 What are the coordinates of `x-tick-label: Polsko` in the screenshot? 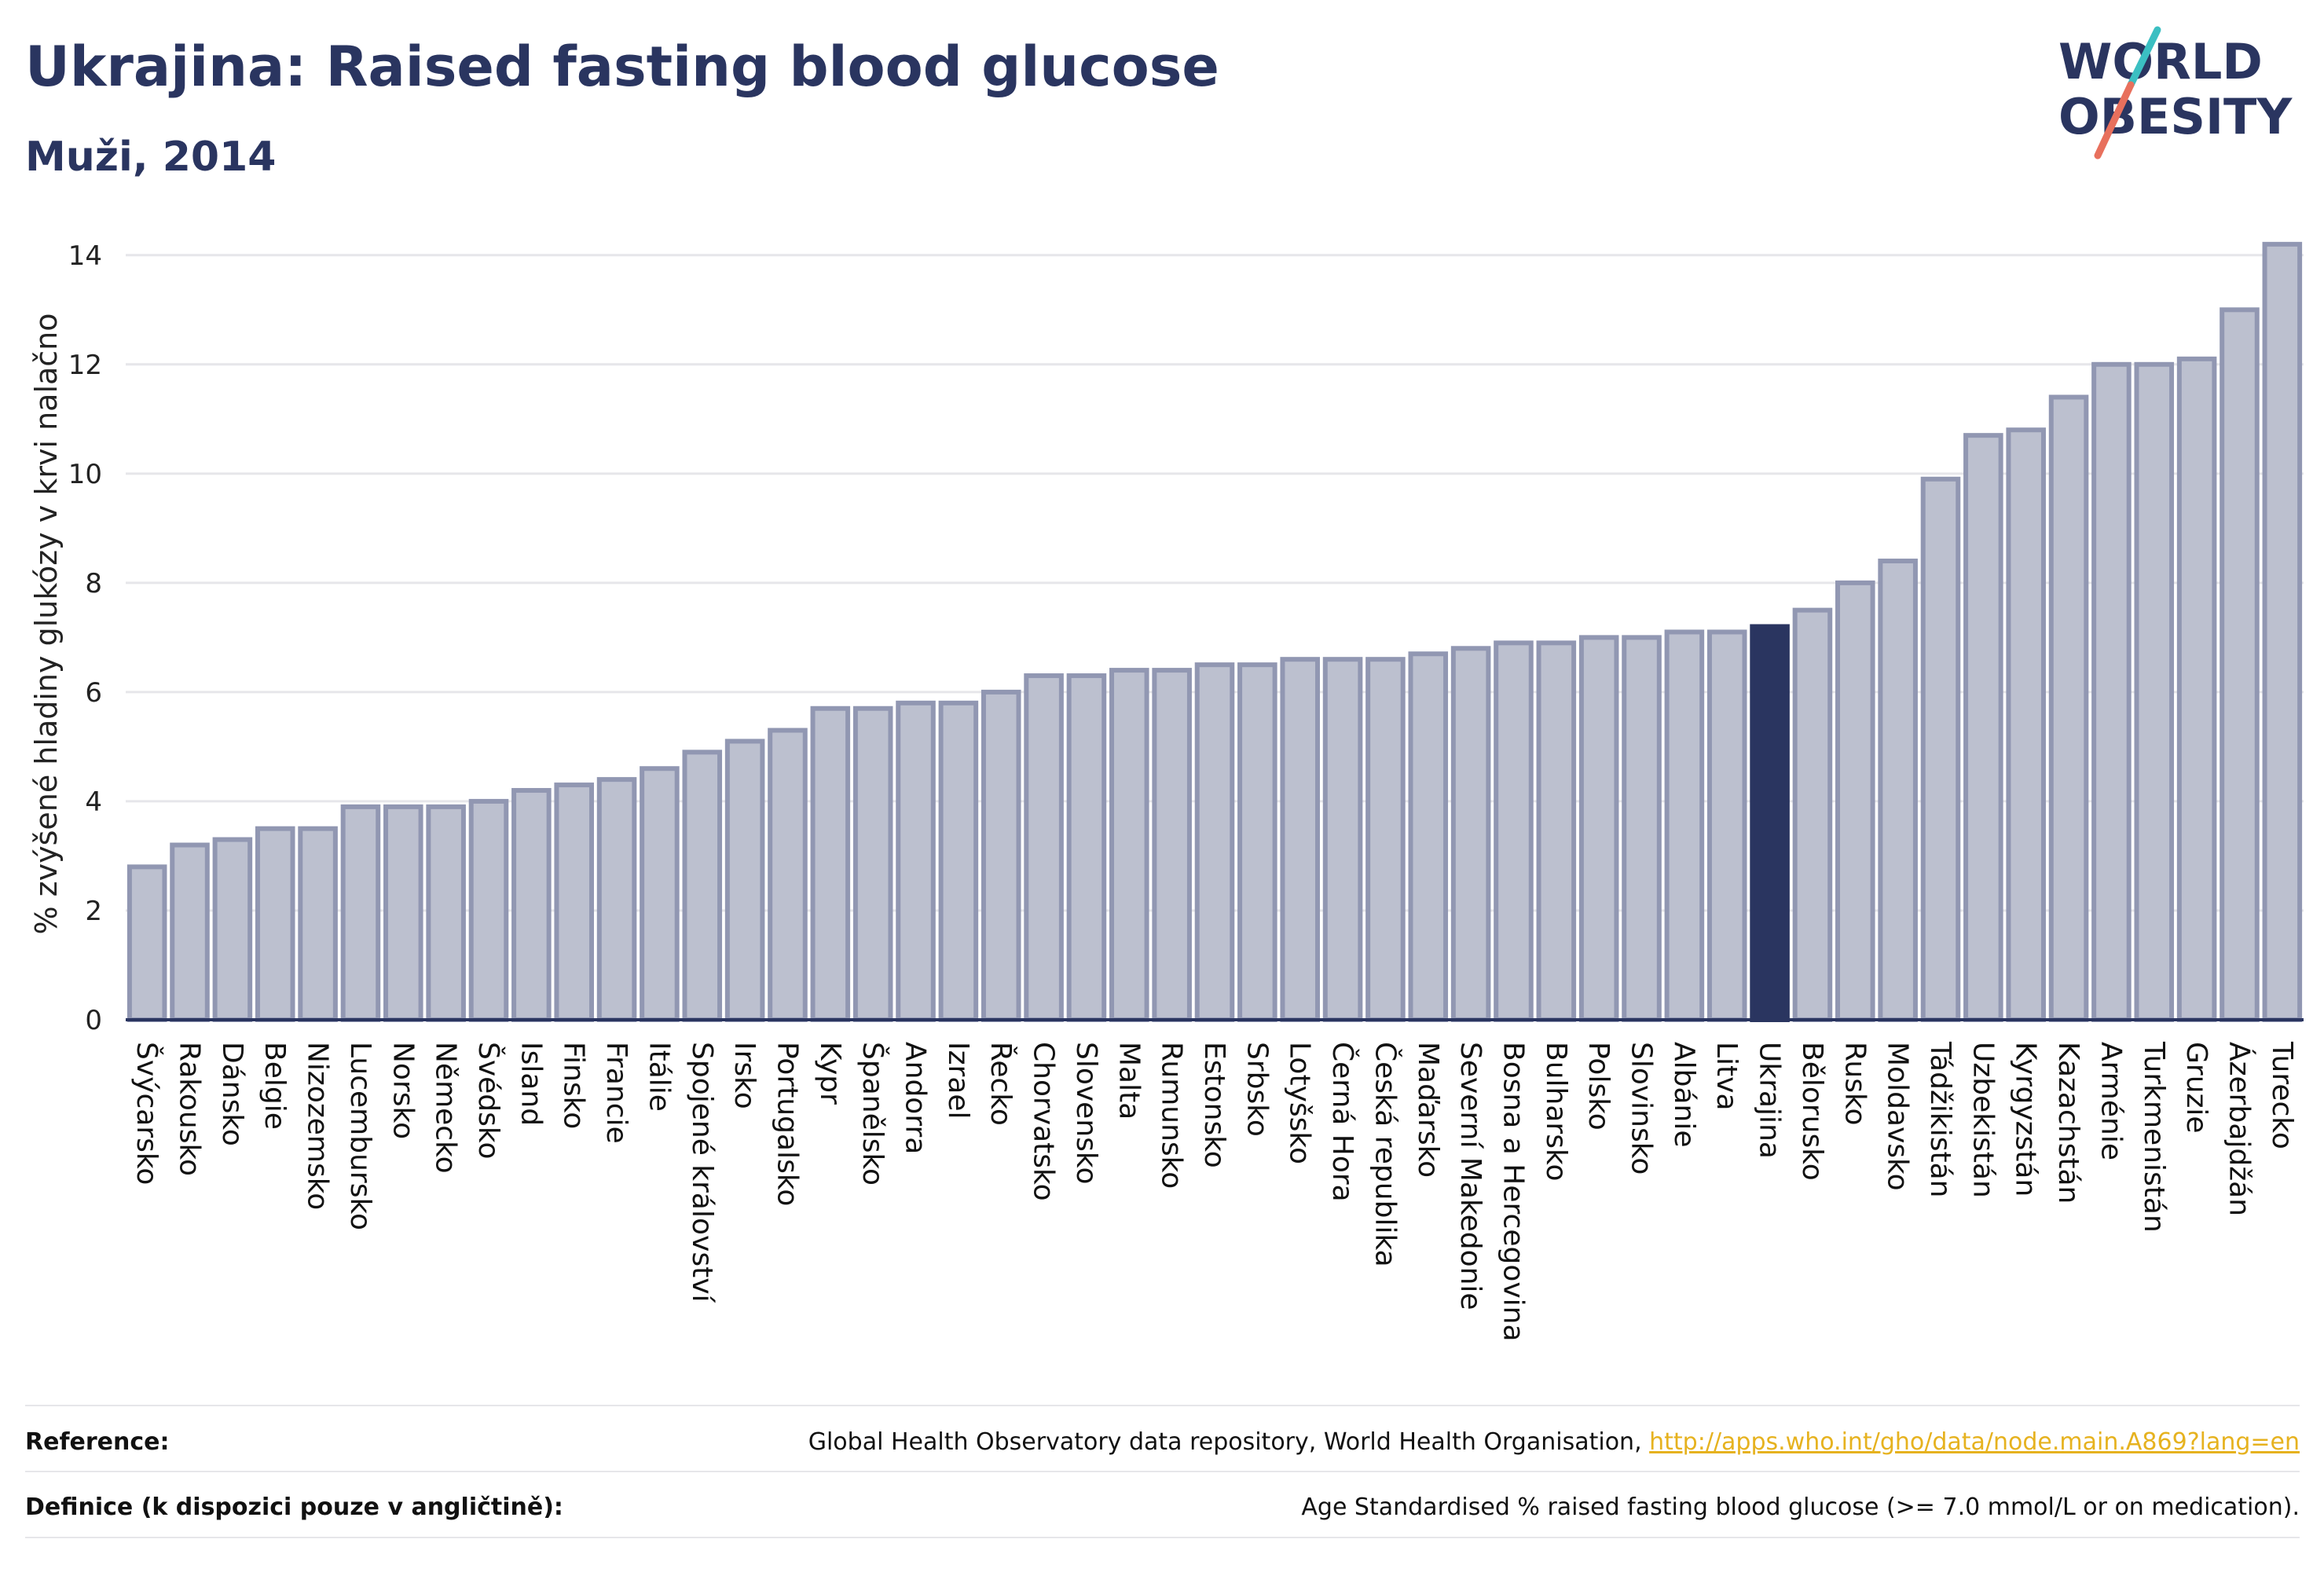 It's located at (1598, 1086).